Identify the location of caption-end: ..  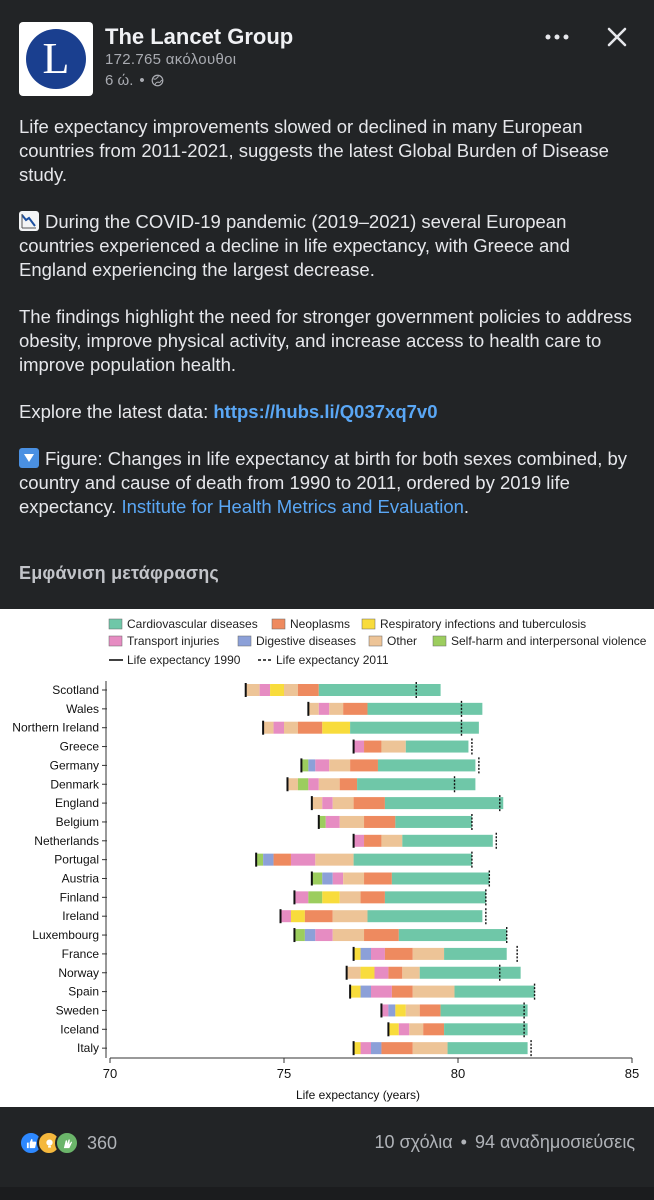
(466, 506).